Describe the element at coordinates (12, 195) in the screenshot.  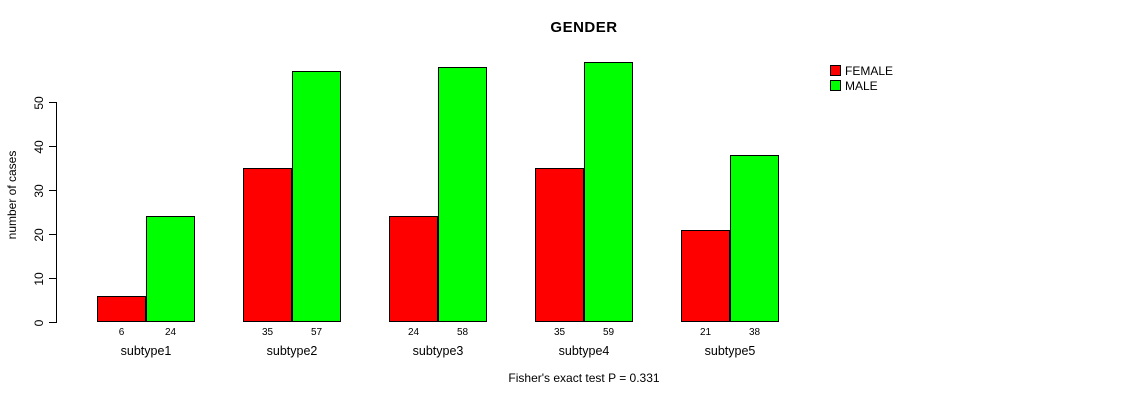
I see `y-axis-title: number of cases` at that location.